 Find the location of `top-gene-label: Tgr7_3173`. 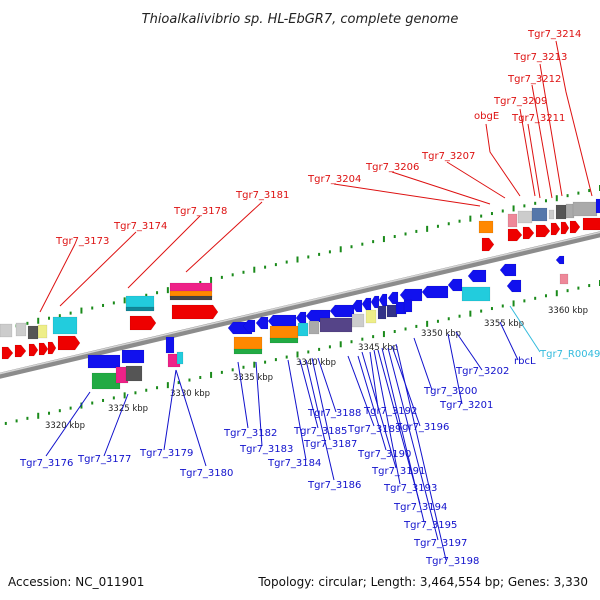

top-gene-label: Tgr7_3173 is located at coordinates (82, 241).